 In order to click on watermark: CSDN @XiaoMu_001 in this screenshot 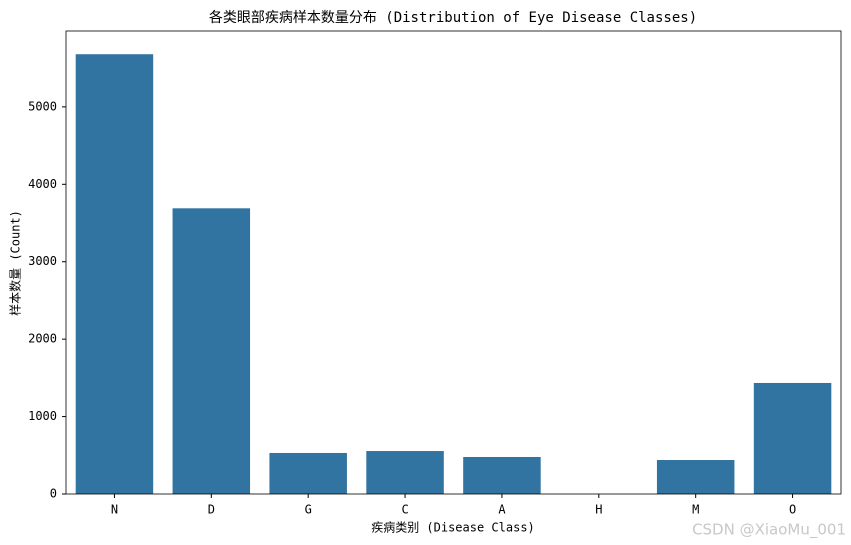, I will do `click(769, 530)`.